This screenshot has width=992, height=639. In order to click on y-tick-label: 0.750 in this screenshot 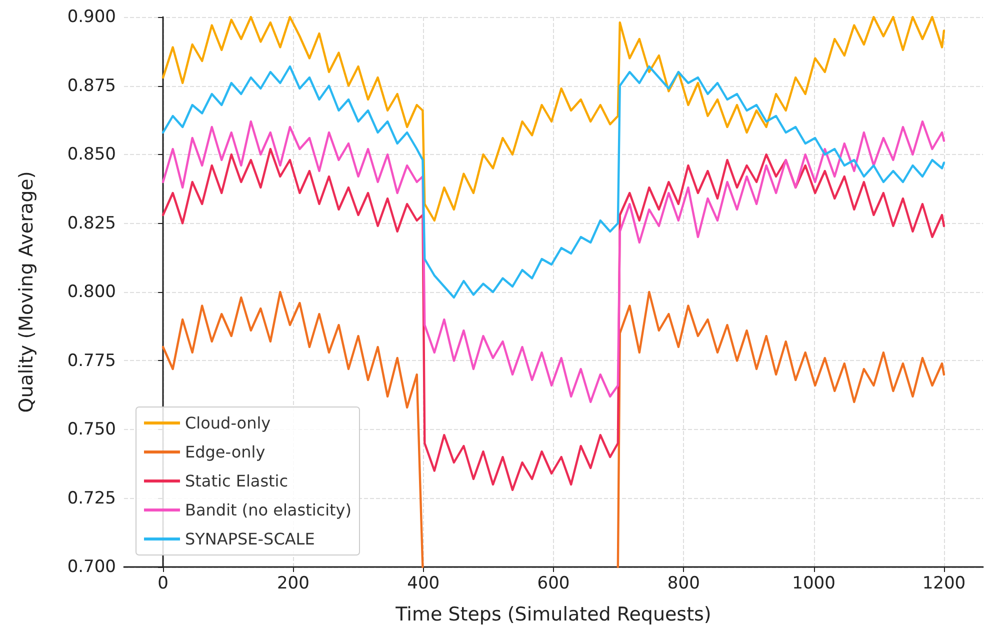, I will do `click(91, 430)`.